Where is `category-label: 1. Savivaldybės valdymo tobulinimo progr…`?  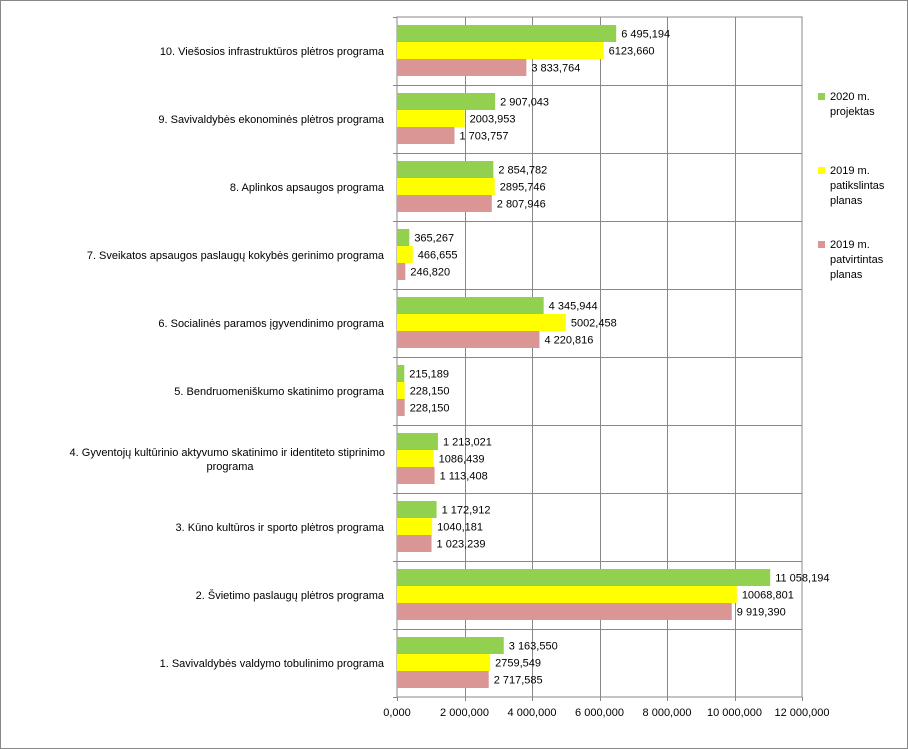
category-label: 1. Savivaldybės valdymo tobulinimo progr… is located at coordinates (272, 664).